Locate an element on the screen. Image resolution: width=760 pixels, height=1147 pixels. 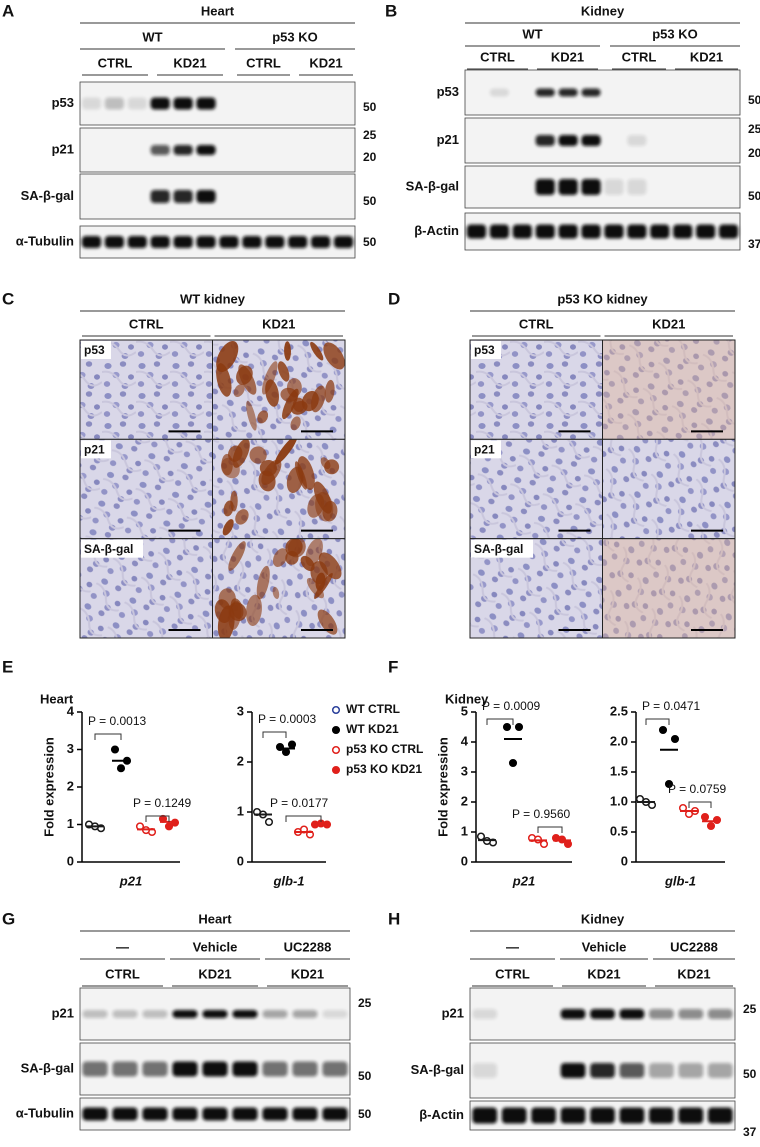
condition-label: KD21 is located at coordinates (189, 62).